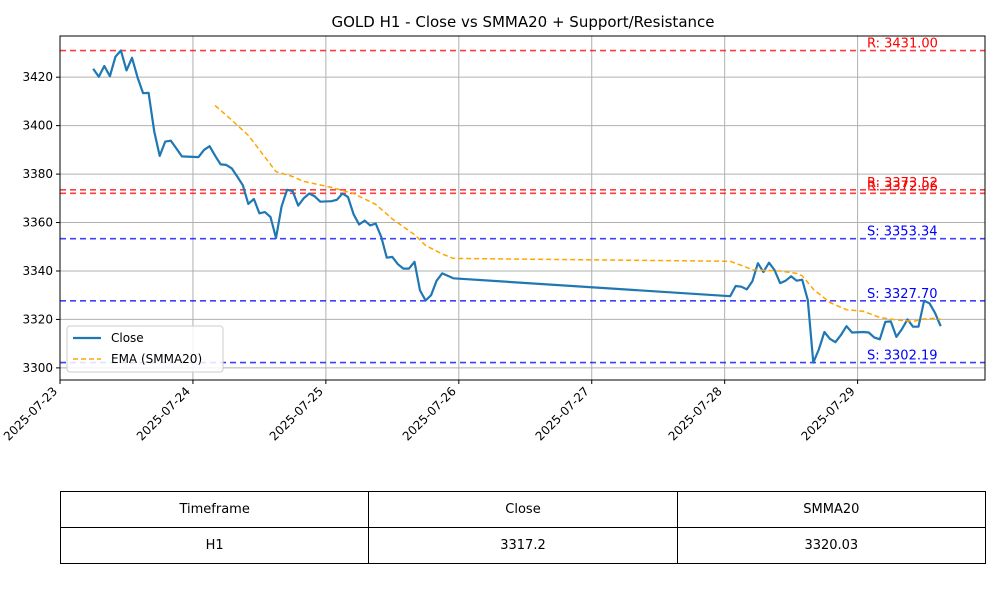 The width and height of the screenshot is (1000, 600). I want to click on legend: Close EMA (SMMA20), so click(145, 349).